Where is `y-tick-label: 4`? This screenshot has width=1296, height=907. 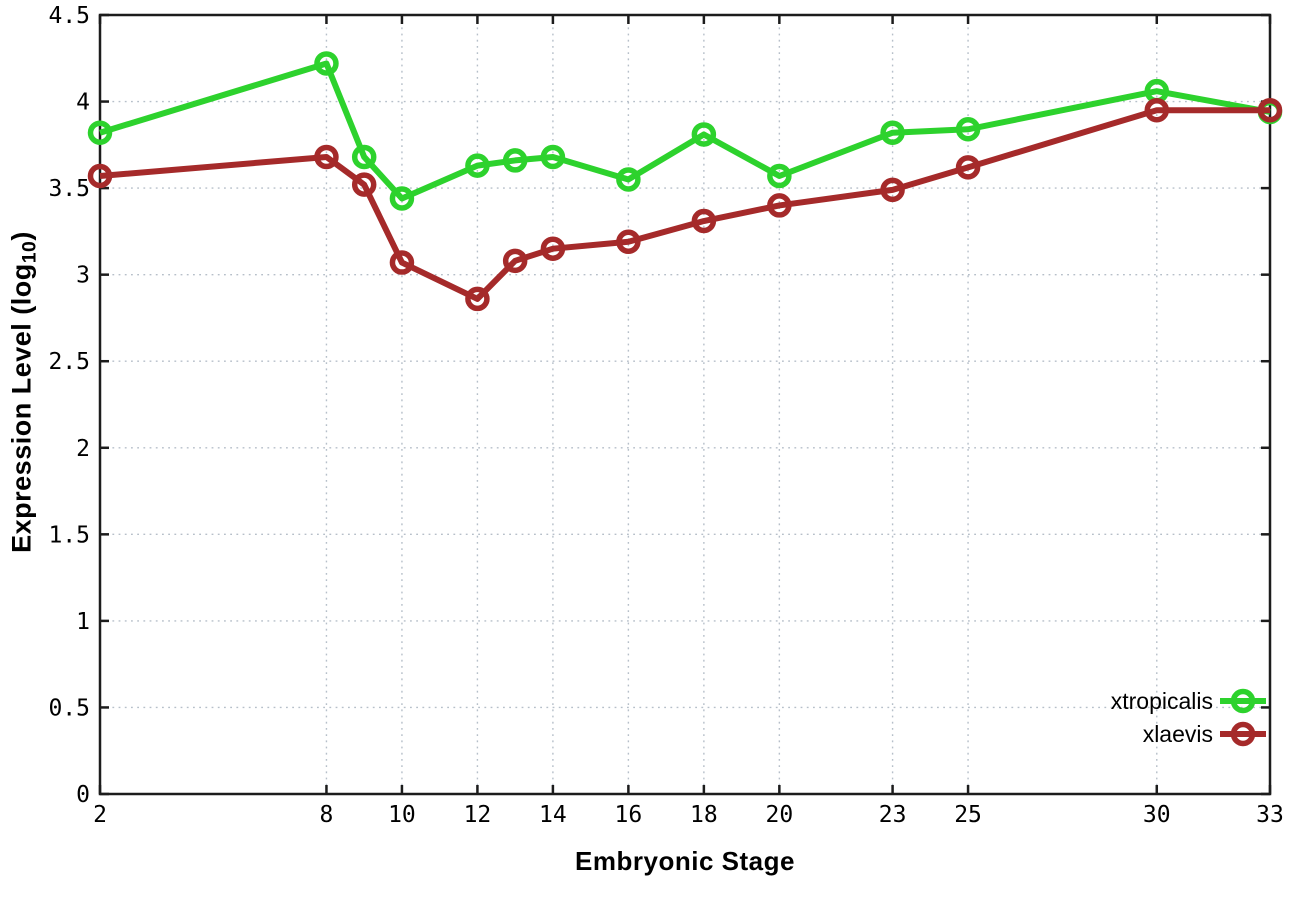
y-tick-label: 4 is located at coordinates (83, 103).